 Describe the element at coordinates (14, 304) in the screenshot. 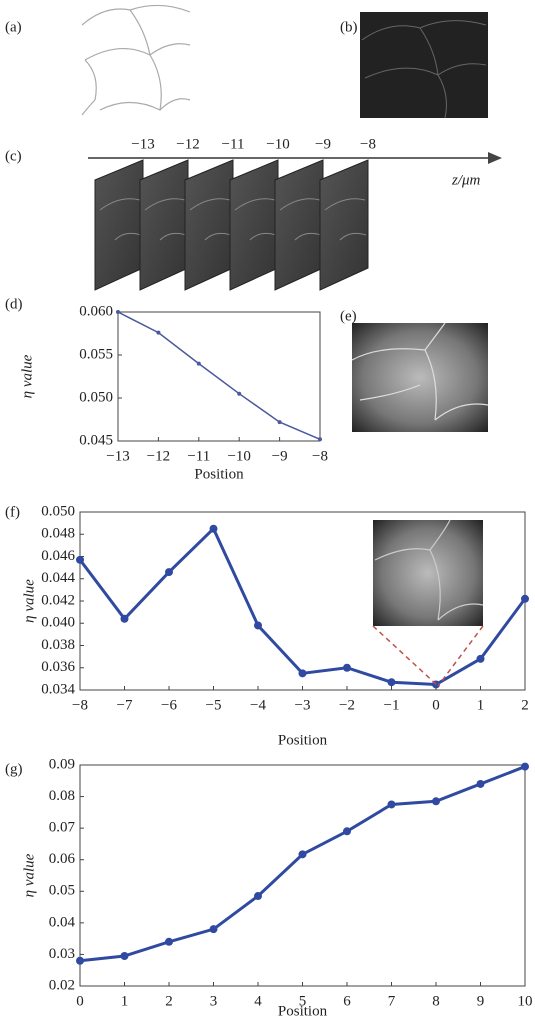

I see `panel-label: (d)` at that location.